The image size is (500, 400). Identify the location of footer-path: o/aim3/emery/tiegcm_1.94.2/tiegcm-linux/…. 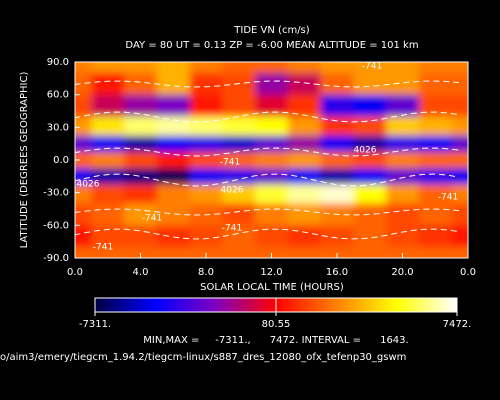
(203, 357).